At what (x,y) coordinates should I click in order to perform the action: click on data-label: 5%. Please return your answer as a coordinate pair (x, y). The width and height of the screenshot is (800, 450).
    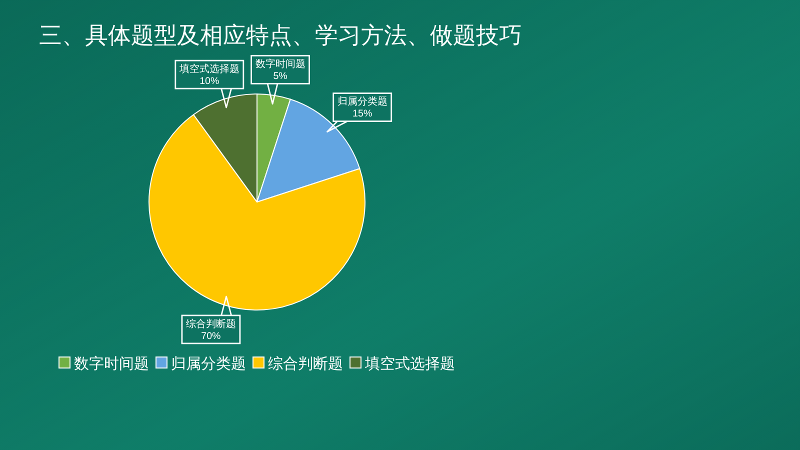
    Looking at the image, I should click on (280, 76).